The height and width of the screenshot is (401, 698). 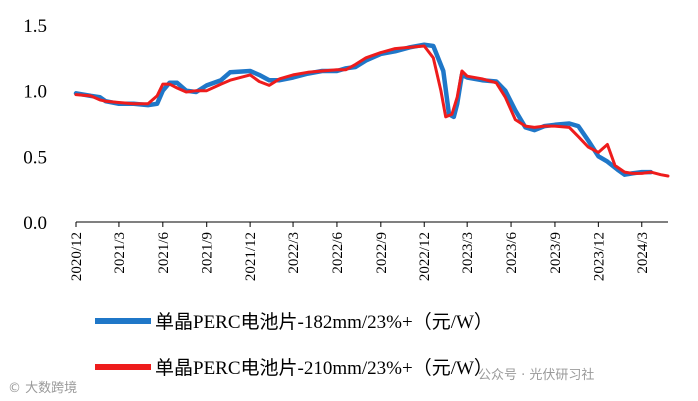 What do you see at coordinates (294, 253) in the screenshot?
I see `x-tick-label: 2022/3` at bounding box center [294, 253].